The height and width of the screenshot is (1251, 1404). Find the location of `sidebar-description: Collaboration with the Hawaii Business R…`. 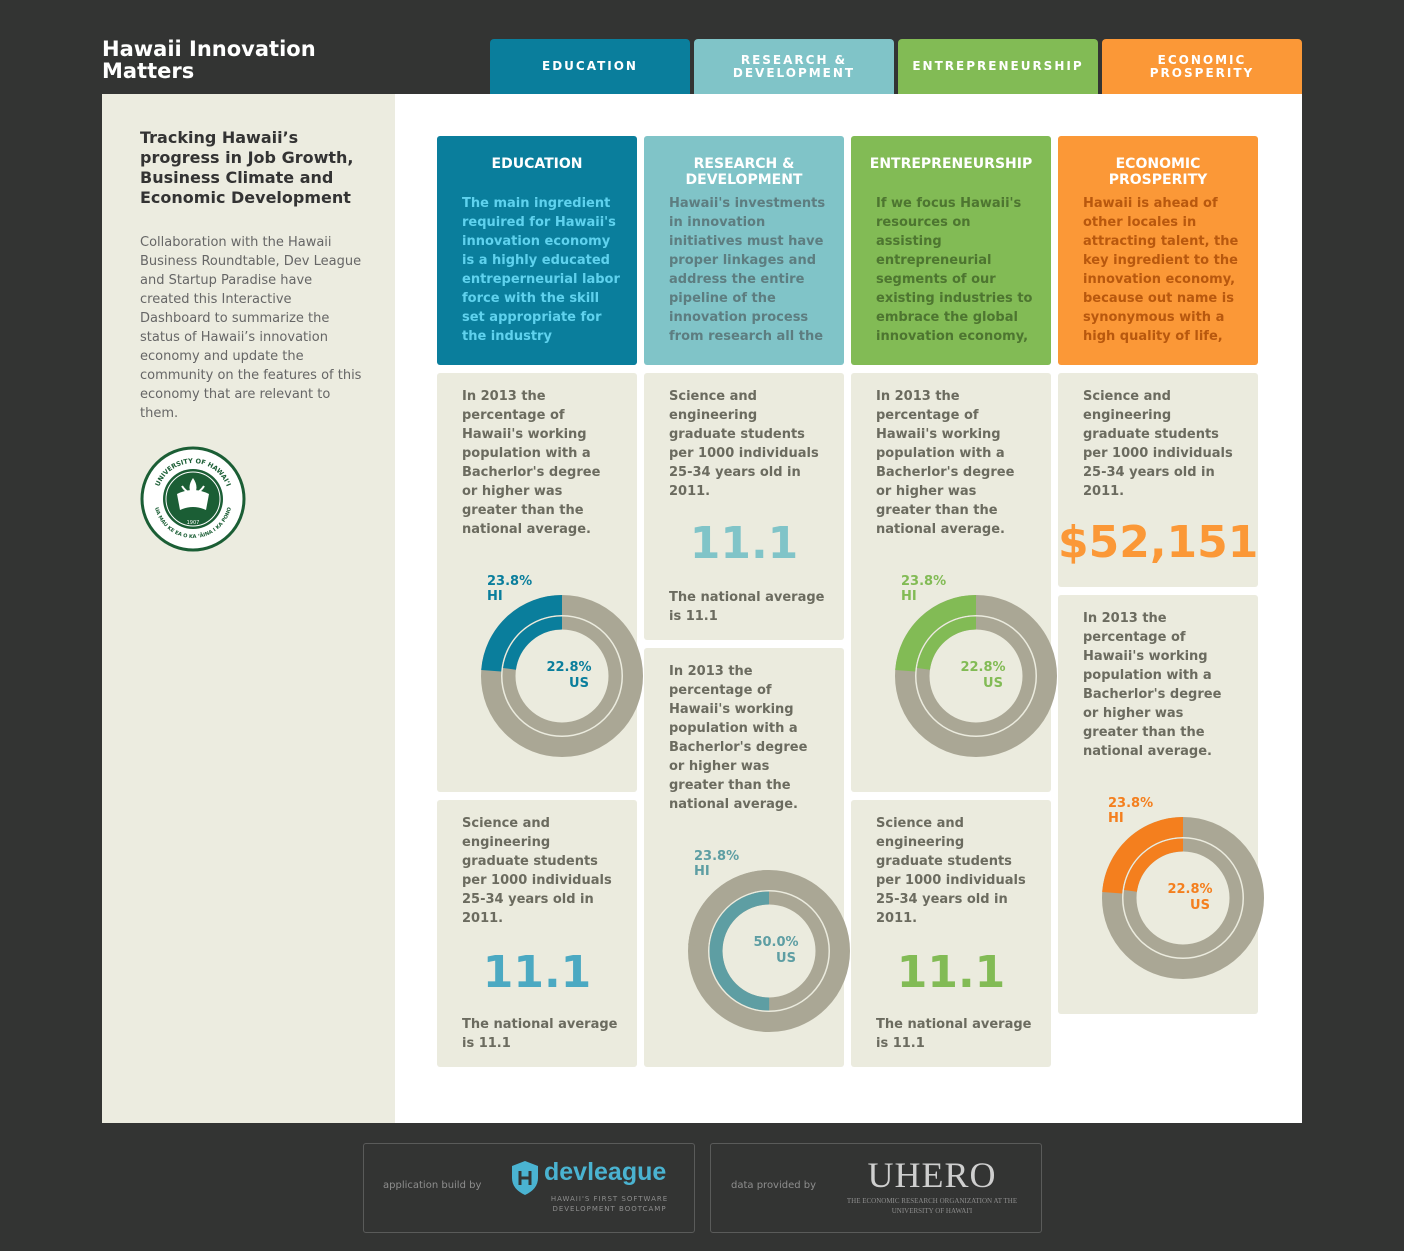

sidebar-description: Collaboration with the Hawaii Business R… is located at coordinates (251, 328).